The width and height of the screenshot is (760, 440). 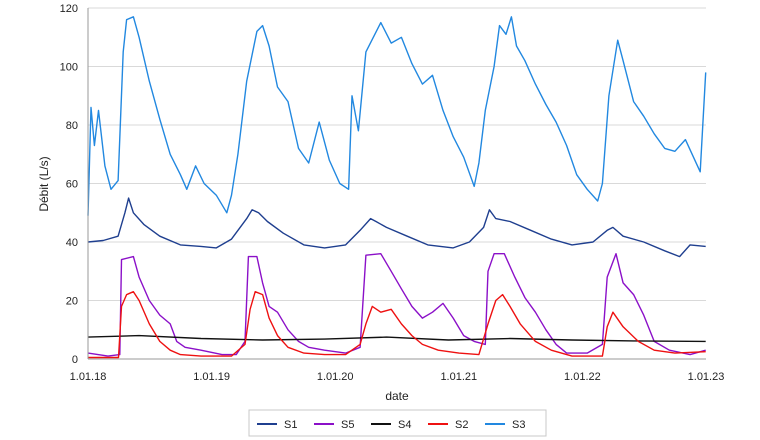 I want to click on series-line-s2, so click(x=397, y=325).